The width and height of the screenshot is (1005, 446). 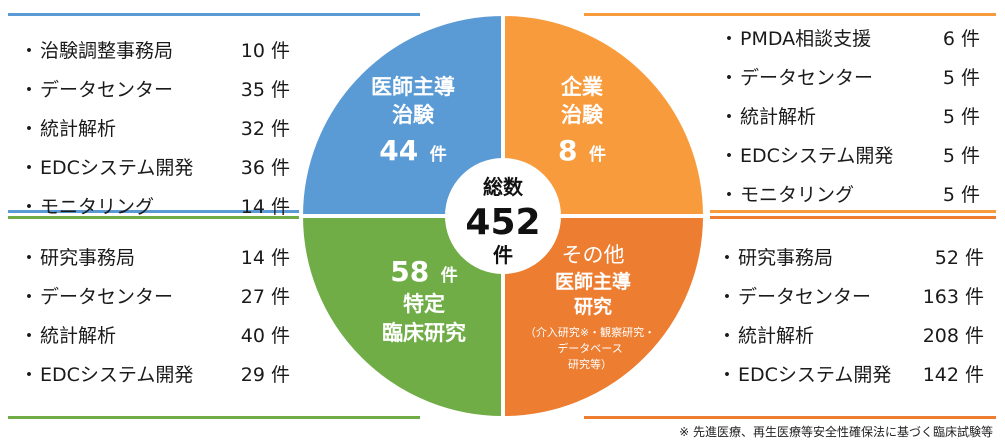 What do you see at coordinates (265, 168) in the screenshot?
I see `service-count: 36 件` at bounding box center [265, 168].